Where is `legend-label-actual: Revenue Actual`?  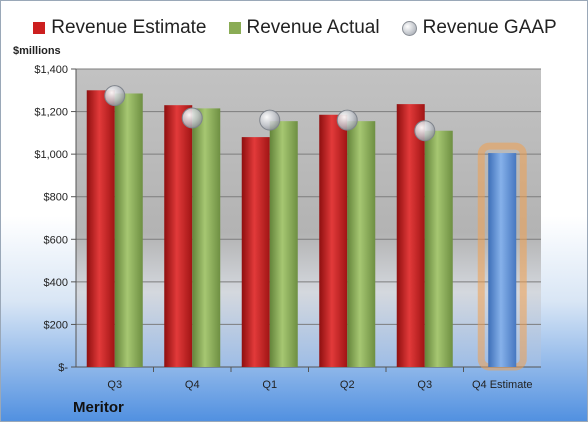
legend-label-actual: Revenue Actual is located at coordinates (313, 27).